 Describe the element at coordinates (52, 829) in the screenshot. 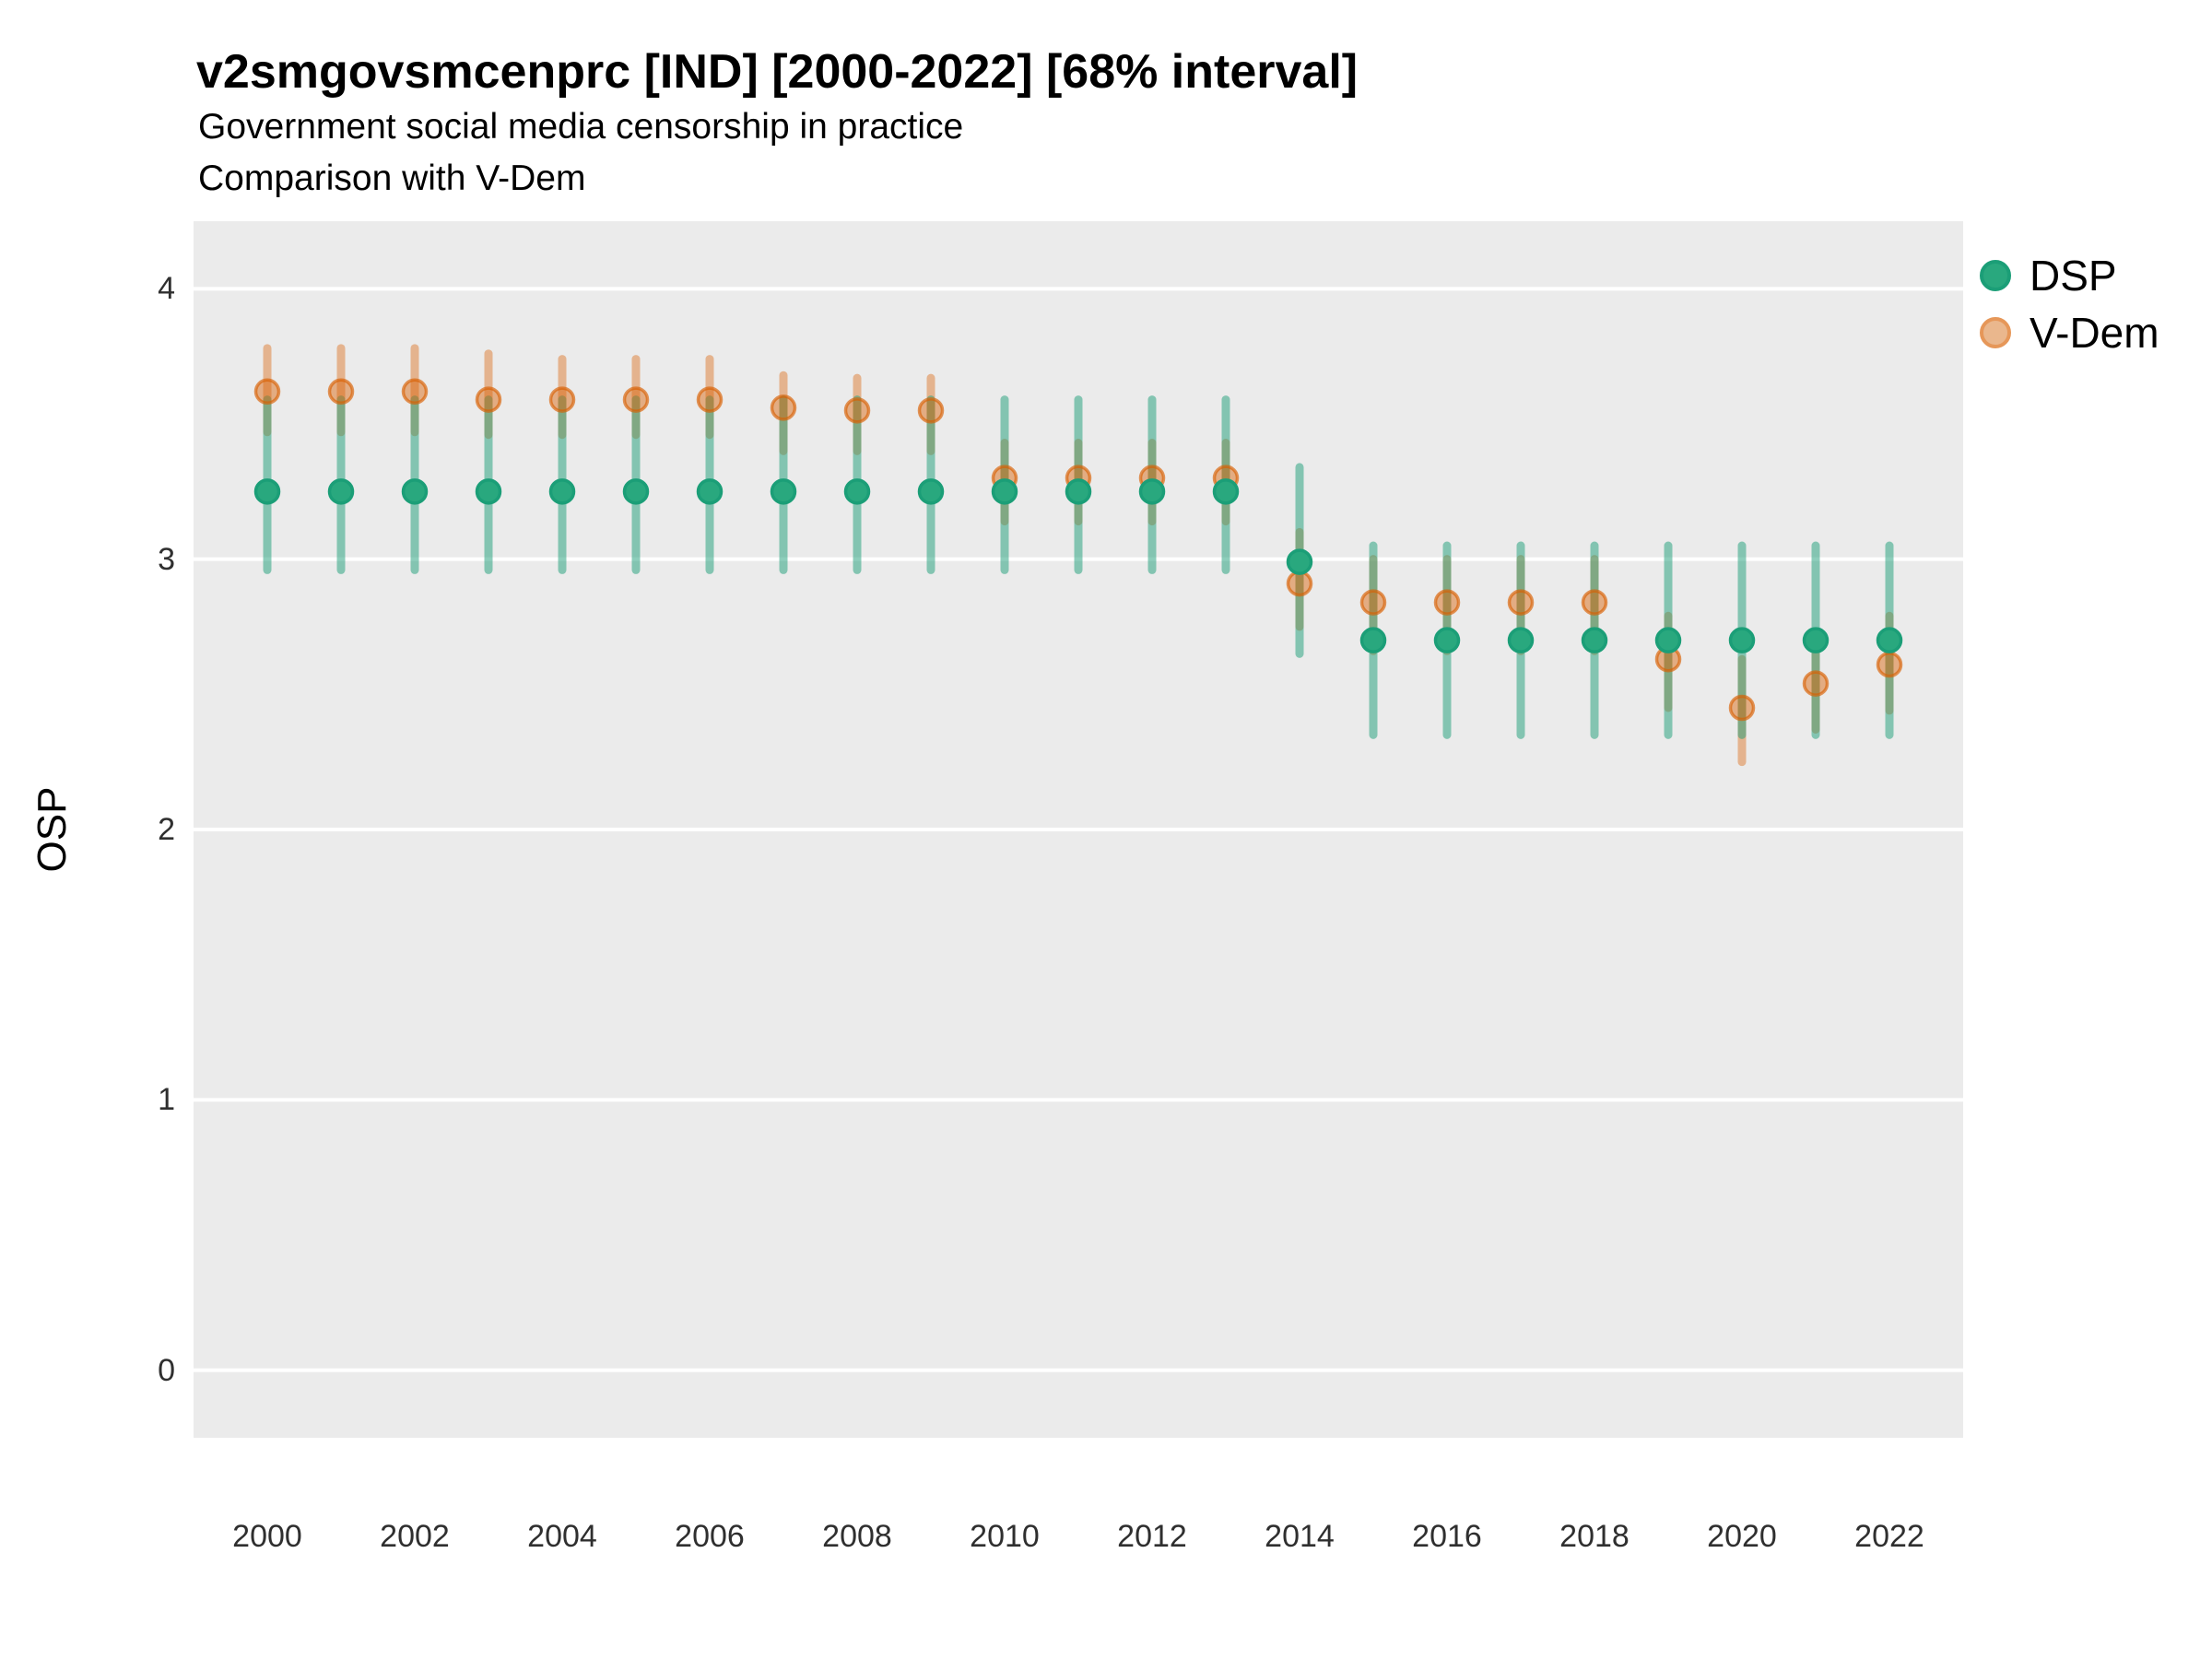

I see `y-axis-title: OSP` at that location.